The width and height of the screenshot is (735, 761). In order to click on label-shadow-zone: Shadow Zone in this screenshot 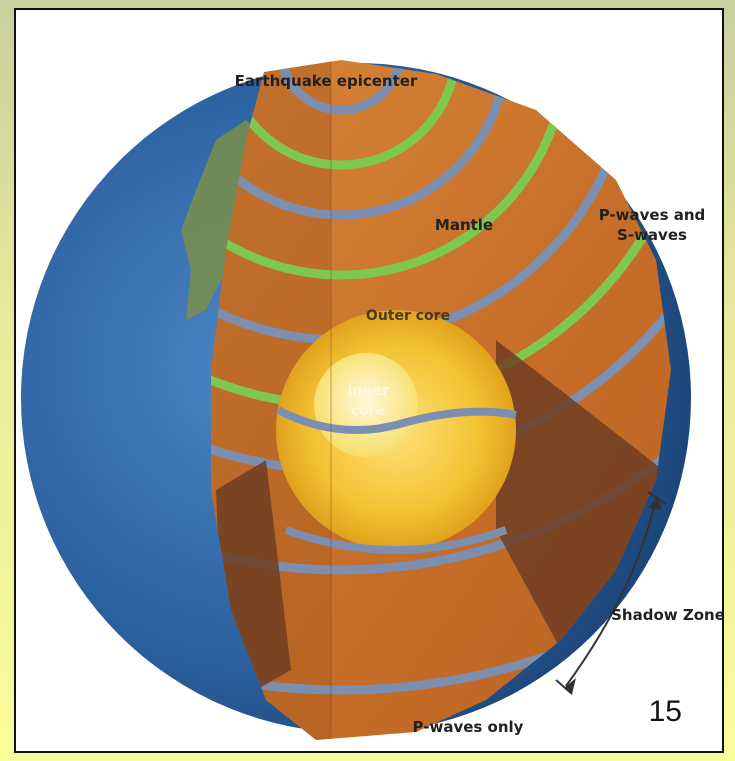, I will do `click(667, 615)`.